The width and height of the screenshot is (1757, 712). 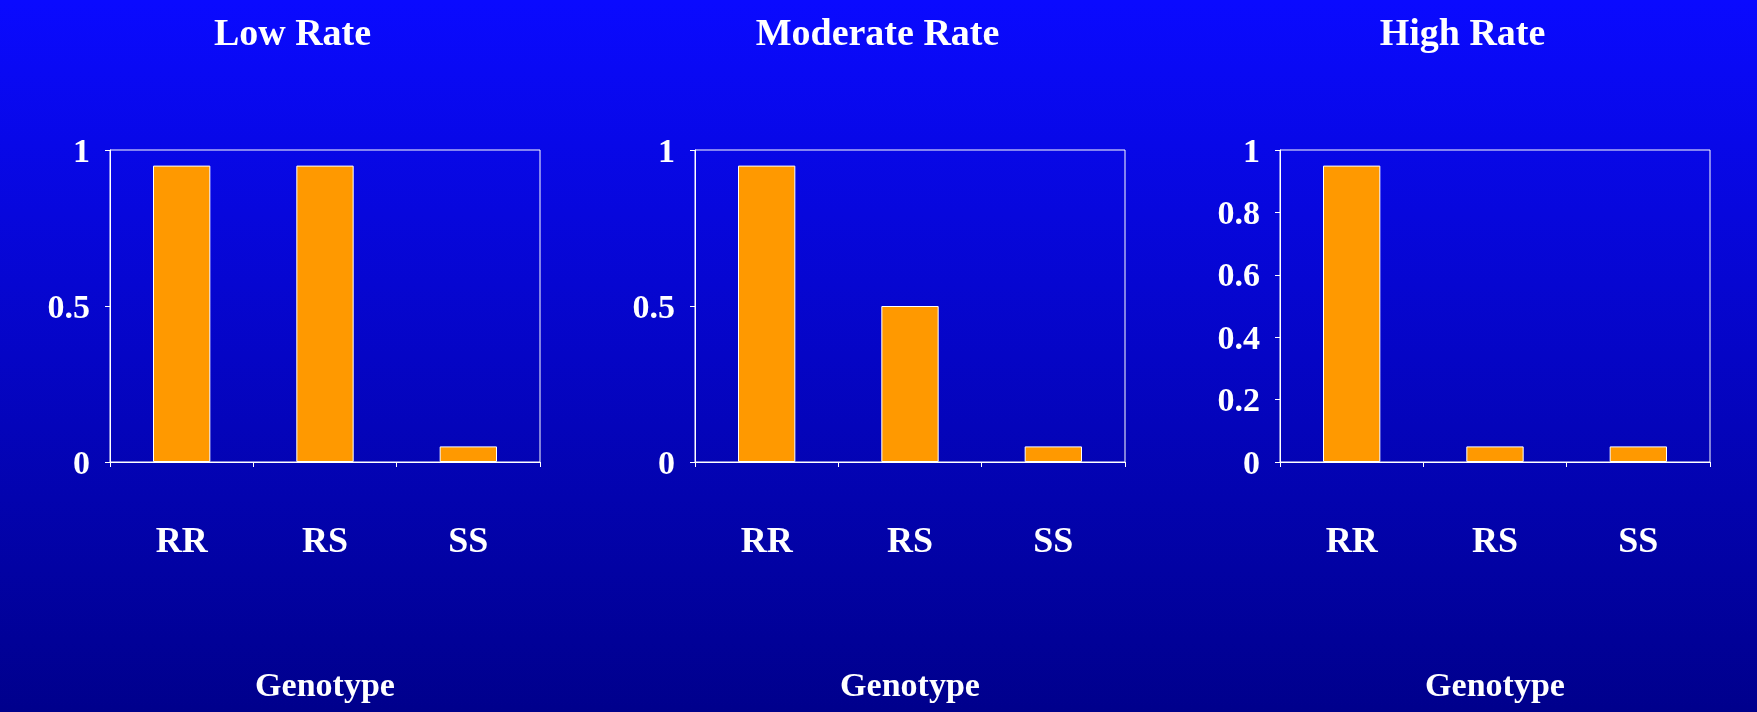 I want to click on y-tick-label: 0.6, so click(x=1238, y=275).